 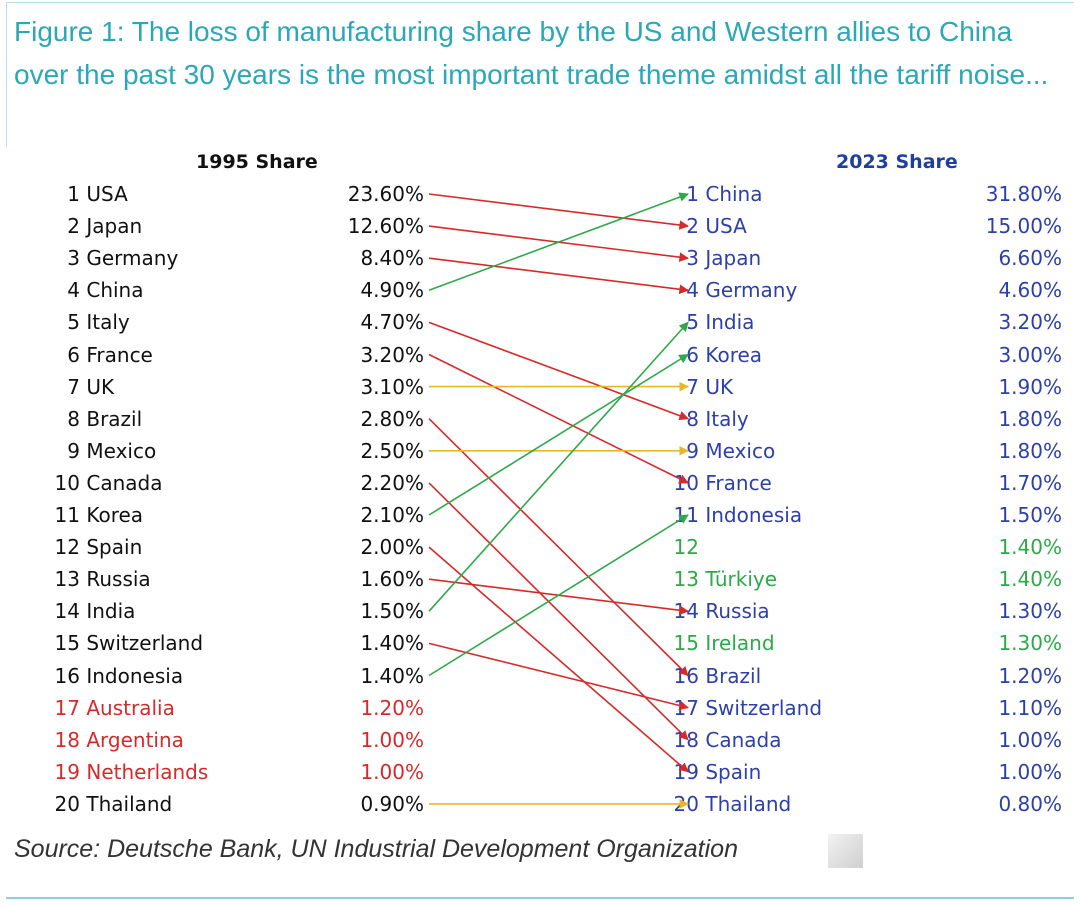 I want to click on right-country-label: 8 Italy, so click(x=750, y=419).